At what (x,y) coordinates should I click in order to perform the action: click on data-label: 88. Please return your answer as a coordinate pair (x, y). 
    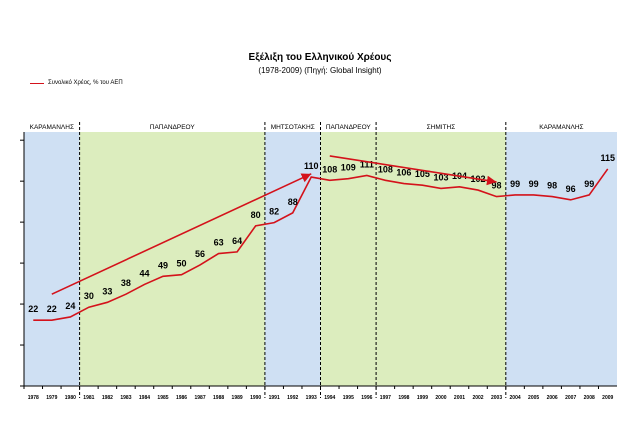
    Looking at the image, I should click on (293, 202).